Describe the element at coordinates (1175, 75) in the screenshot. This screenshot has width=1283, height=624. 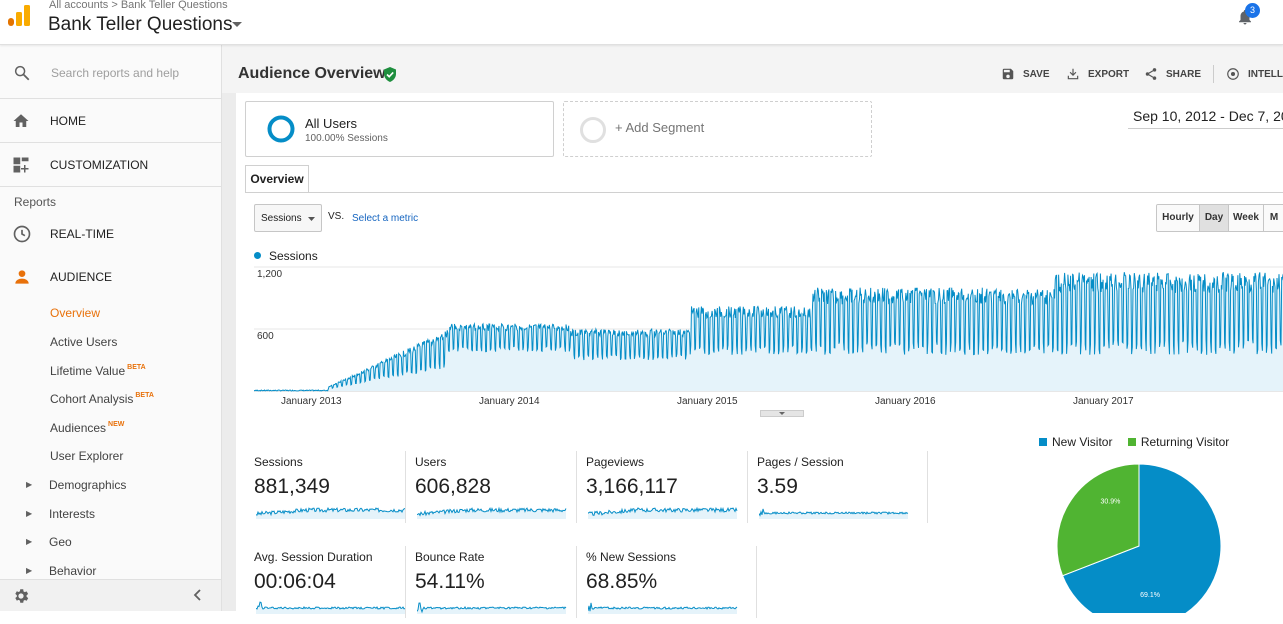
I see `share-button: SHARE` at that location.